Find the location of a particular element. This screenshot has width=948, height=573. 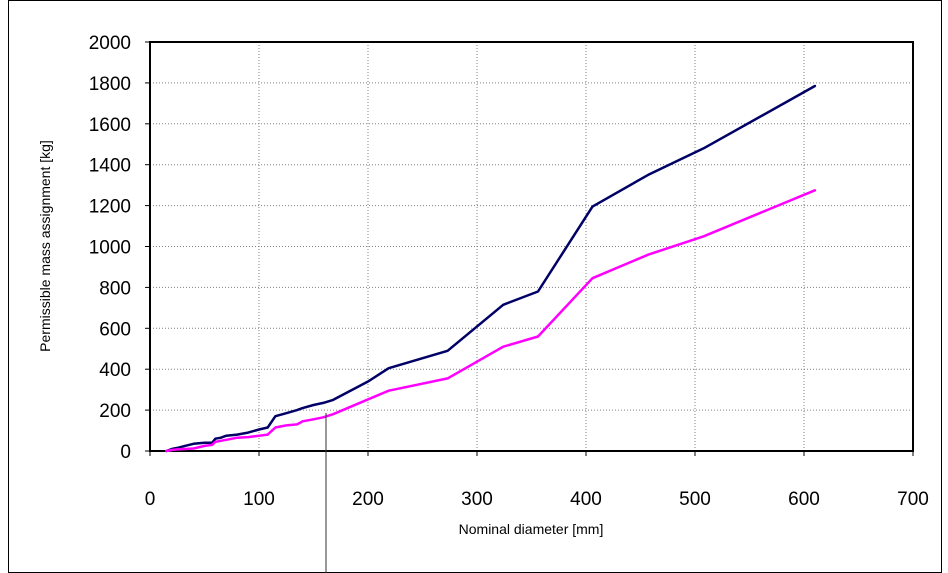

x-tick-label: 0 is located at coordinates (150, 499).